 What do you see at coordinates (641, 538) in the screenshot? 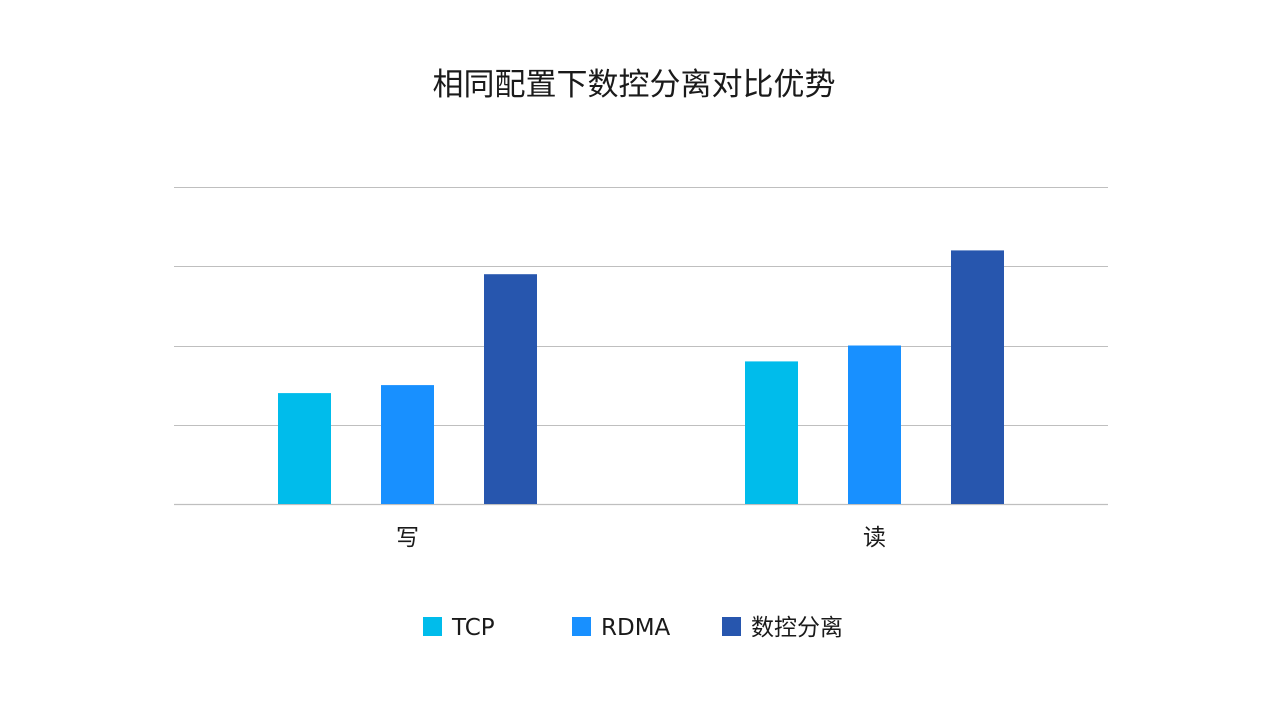
I see `x-axis-labels: 写读` at bounding box center [641, 538].